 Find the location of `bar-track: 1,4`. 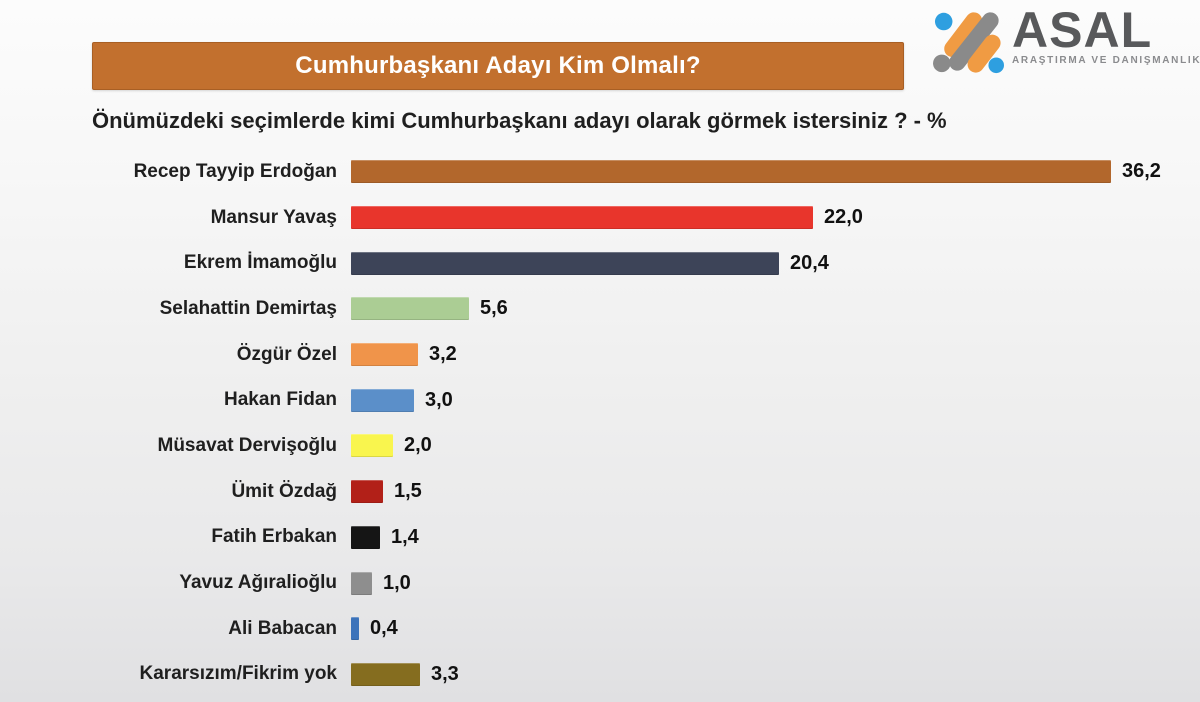

bar-track: 1,4 is located at coordinates (770, 537).